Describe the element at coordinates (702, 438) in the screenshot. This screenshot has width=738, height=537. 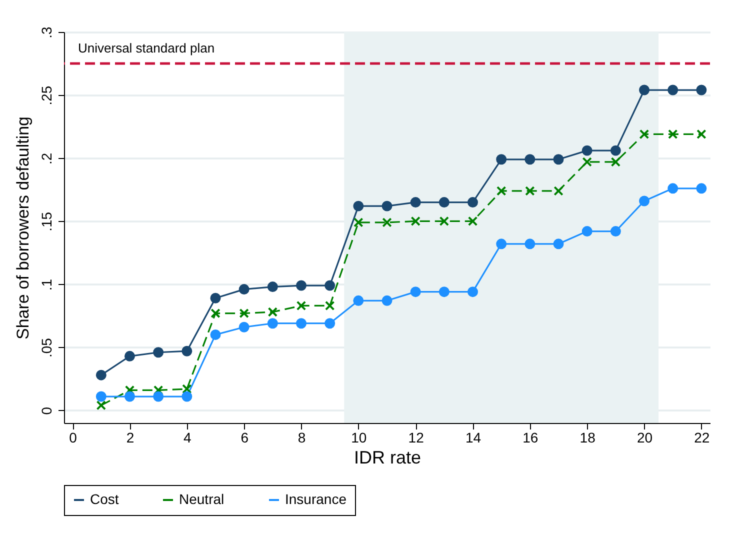
I see `x-tick-label: 22` at that location.